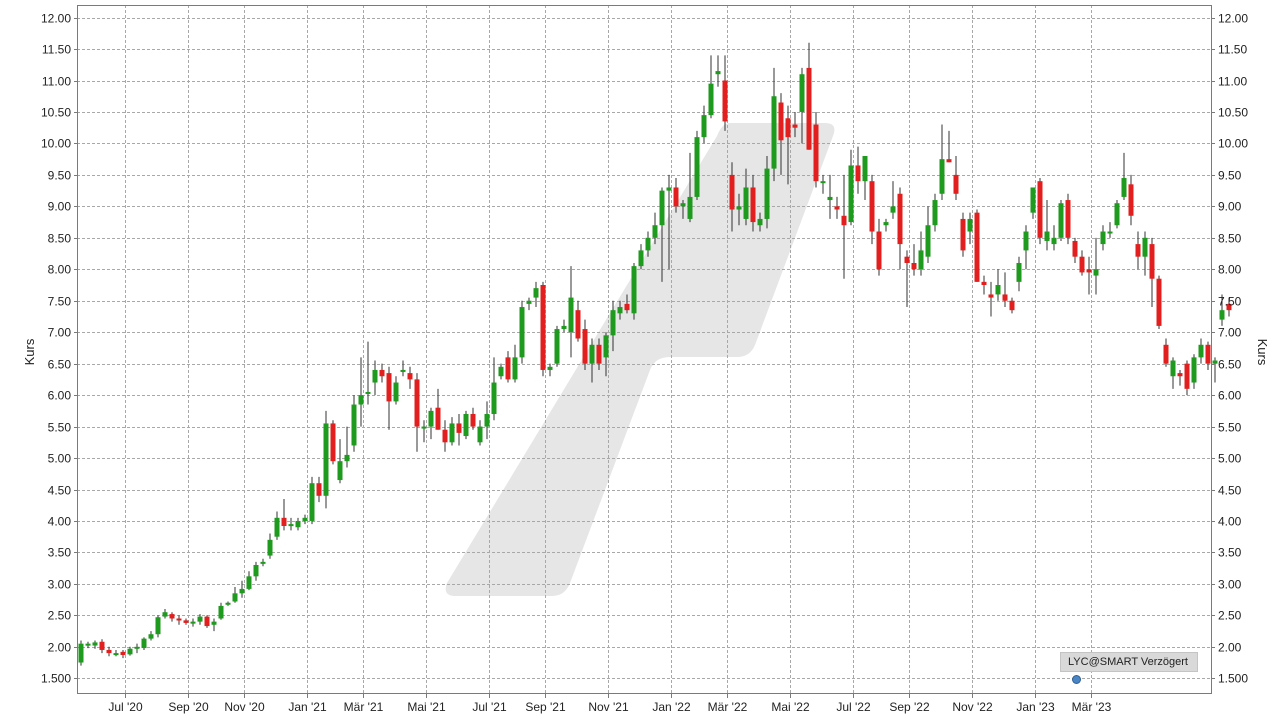 The height and width of the screenshot is (720, 1279). What do you see at coordinates (545, 707) in the screenshot?
I see `x-tick-label: Sep '21` at bounding box center [545, 707].